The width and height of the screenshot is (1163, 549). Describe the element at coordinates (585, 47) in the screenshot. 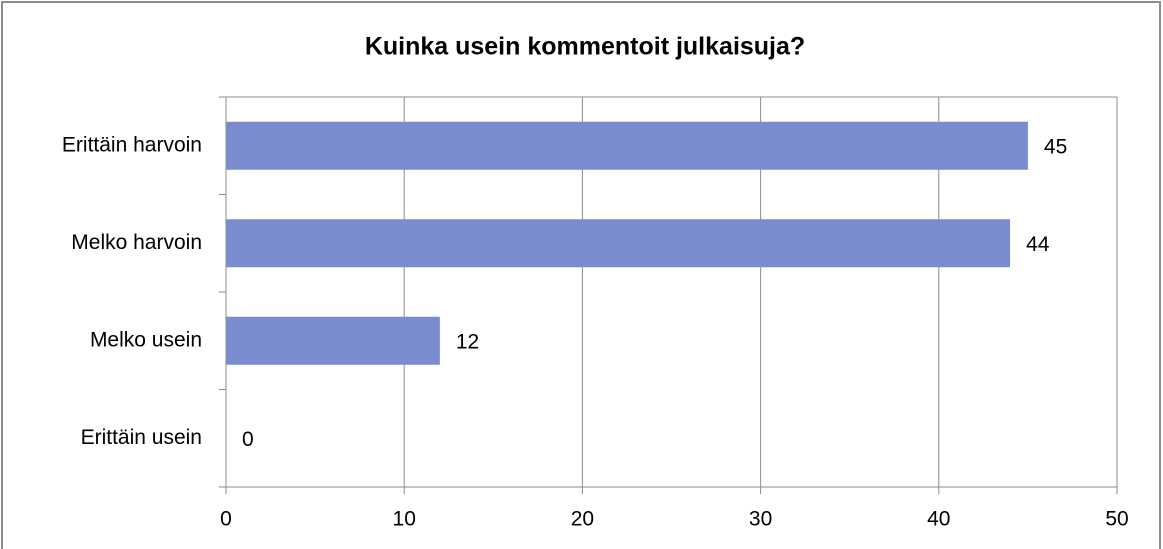

I see `chart-title: Kuinka usein kommentoit julkaisuja?` at that location.